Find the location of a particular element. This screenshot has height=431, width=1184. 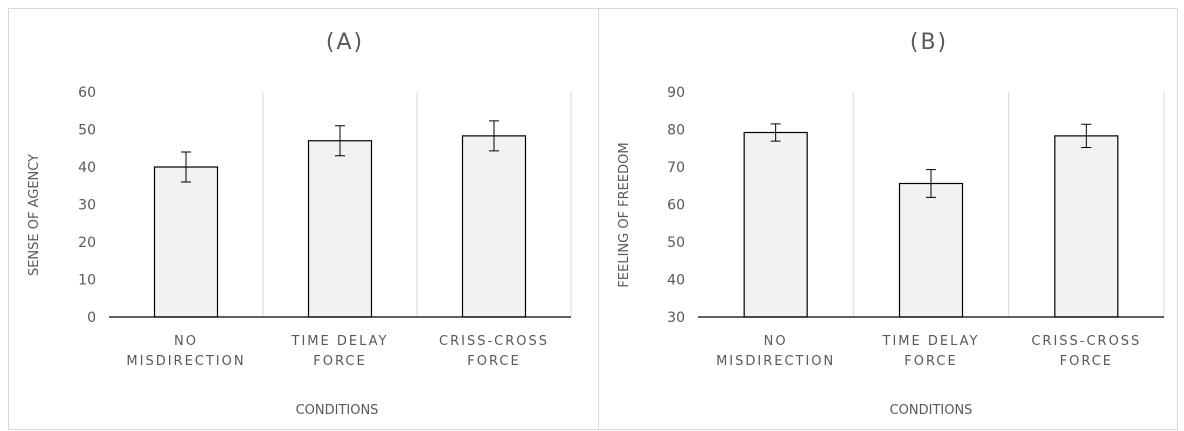

y-axis-label: FEELING OF FREEDOM is located at coordinates (624, 214).